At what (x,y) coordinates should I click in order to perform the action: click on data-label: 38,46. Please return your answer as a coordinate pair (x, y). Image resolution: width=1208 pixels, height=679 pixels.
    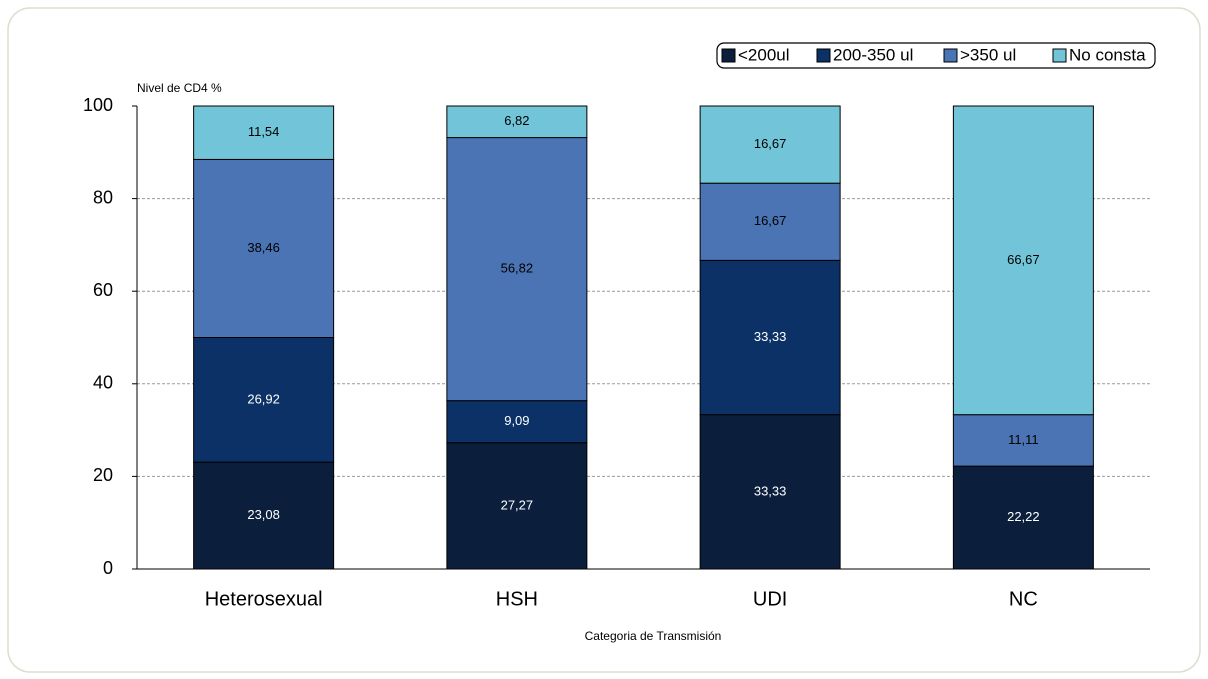
    Looking at the image, I should click on (263, 247).